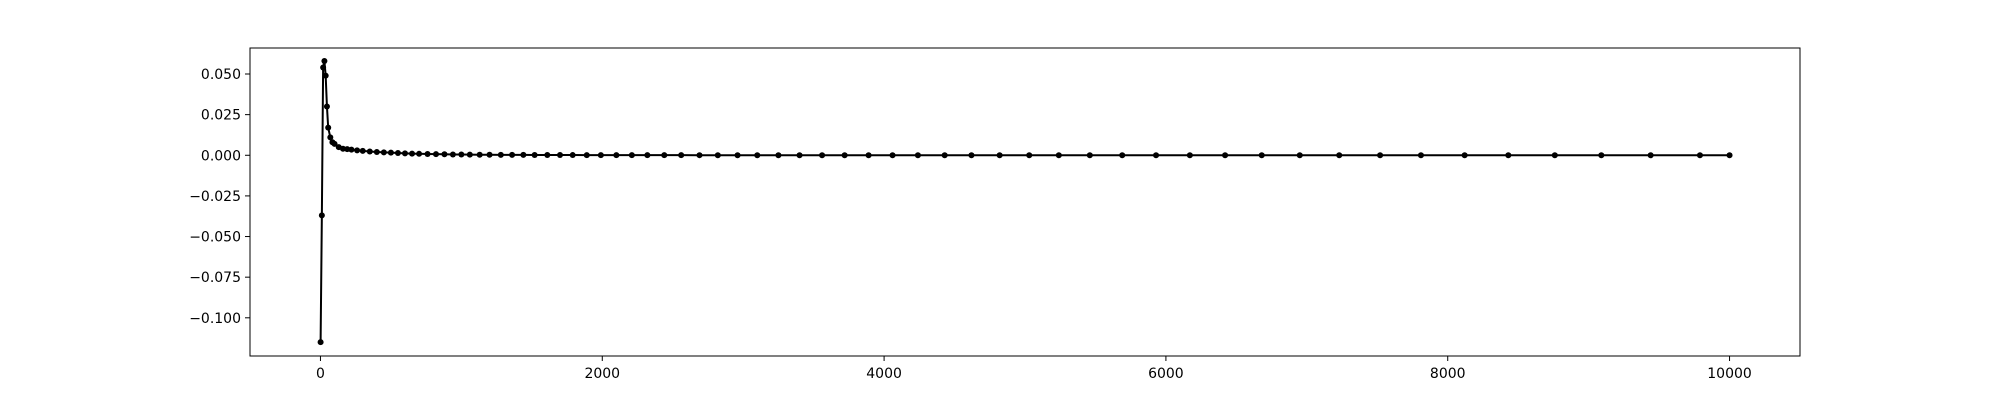 This screenshot has width=2000, height=405. I want to click on x-tick-label: 4000, so click(884, 374).